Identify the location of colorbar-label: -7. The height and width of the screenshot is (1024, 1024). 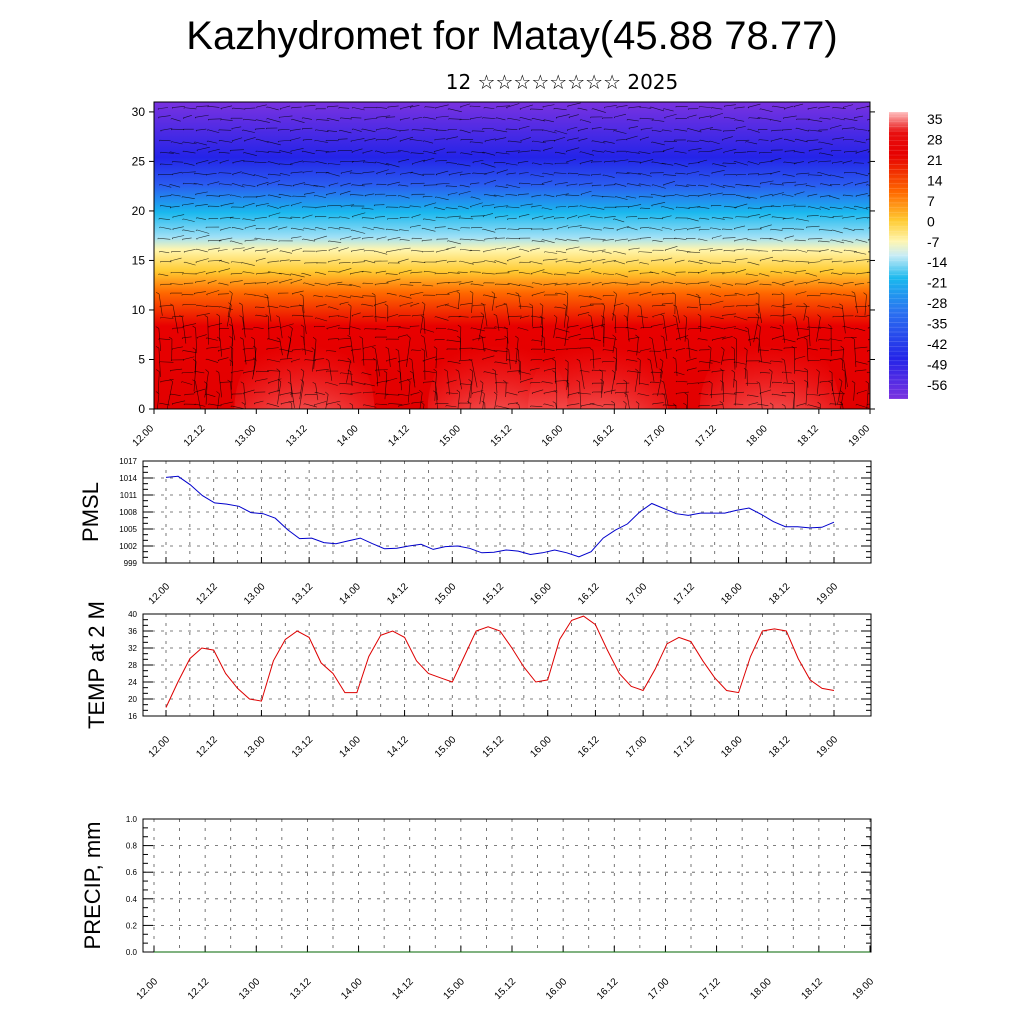
(933, 242).